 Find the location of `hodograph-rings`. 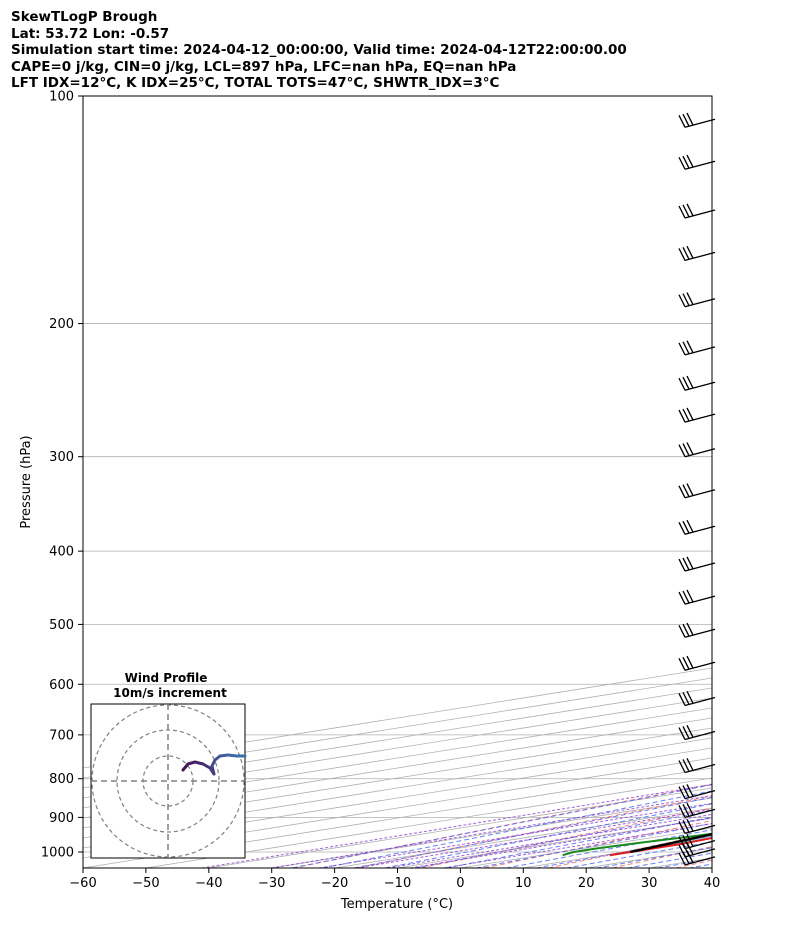

hodograph-rings is located at coordinates (168, 781).